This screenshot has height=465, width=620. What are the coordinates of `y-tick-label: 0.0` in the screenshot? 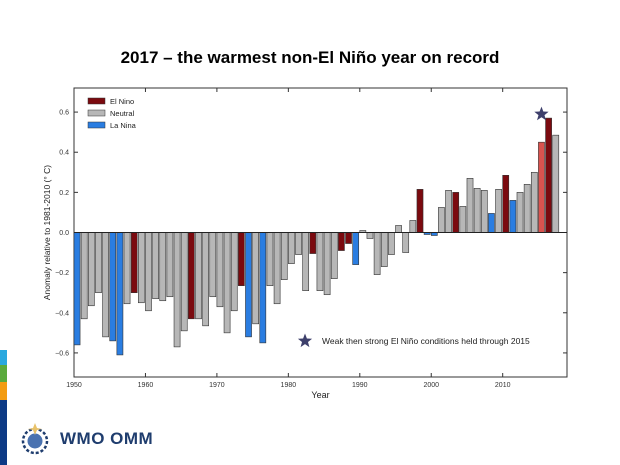 It's located at (64, 233).